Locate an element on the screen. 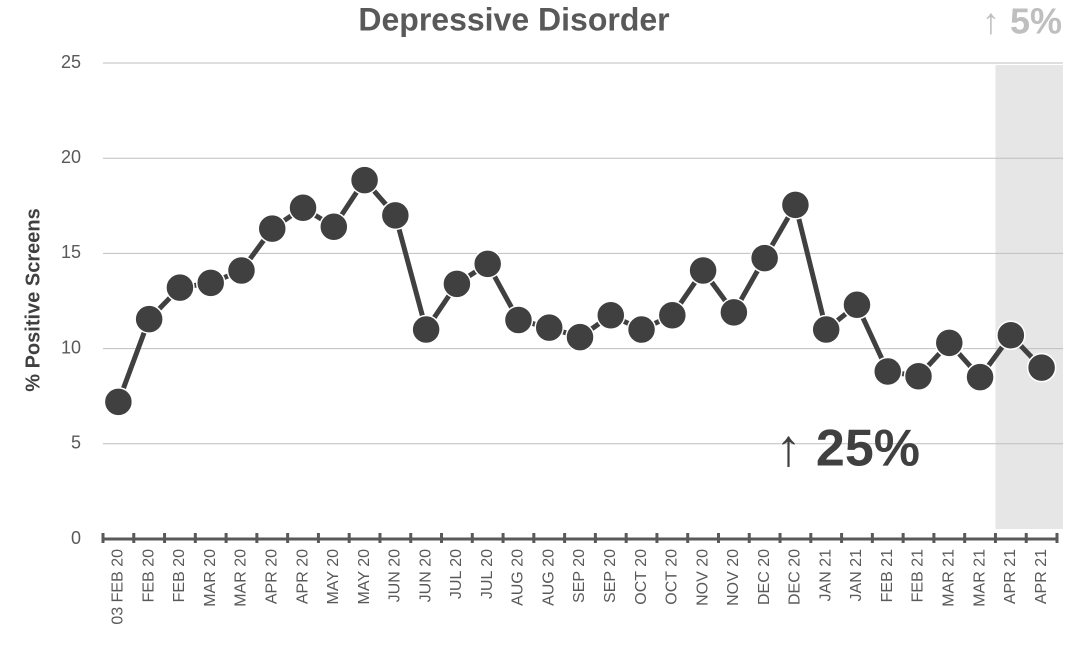 This screenshot has width=1091, height=660. y-tick-label: 20 is located at coordinates (71, 157).